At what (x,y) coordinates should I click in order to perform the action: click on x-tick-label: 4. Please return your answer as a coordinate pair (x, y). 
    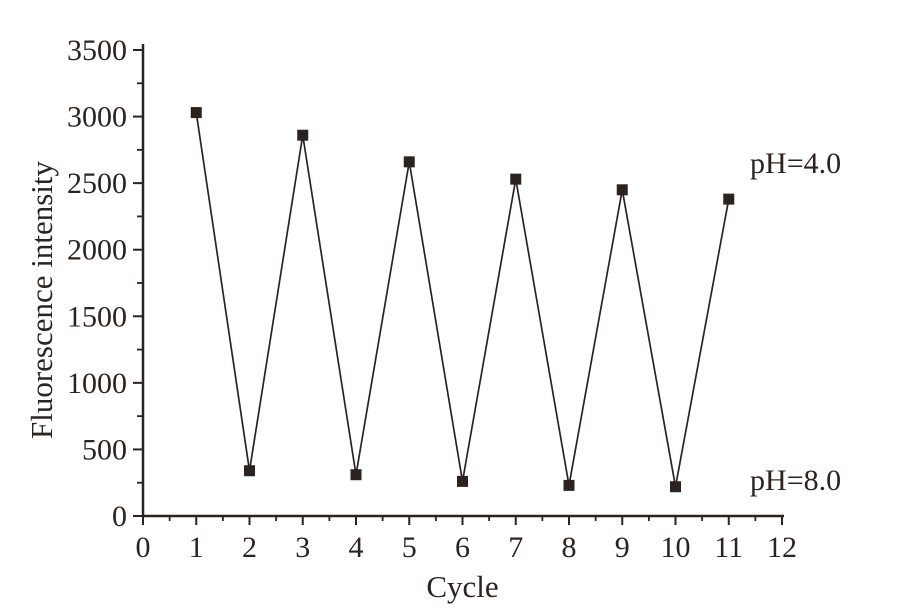
    Looking at the image, I should click on (356, 547).